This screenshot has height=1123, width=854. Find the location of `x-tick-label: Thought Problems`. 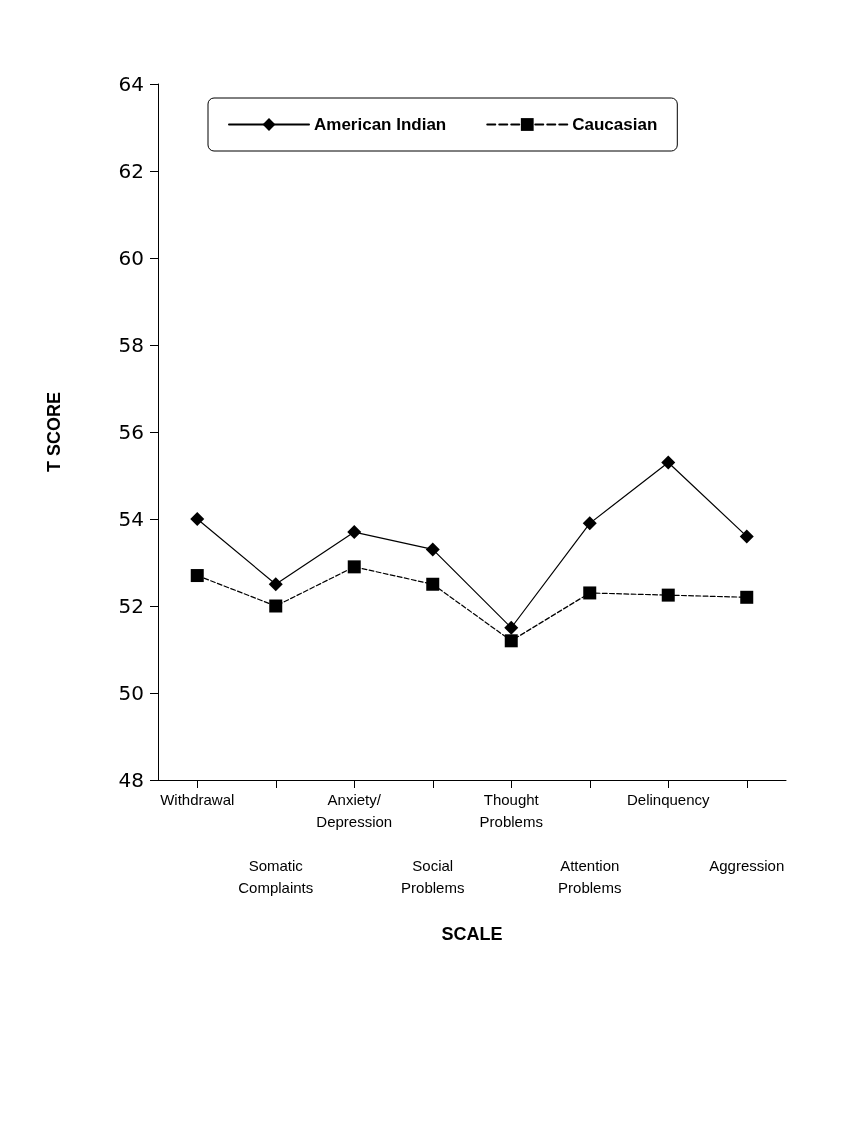

x-tick-label: Thought Problems is located at coordinates (511, 810).